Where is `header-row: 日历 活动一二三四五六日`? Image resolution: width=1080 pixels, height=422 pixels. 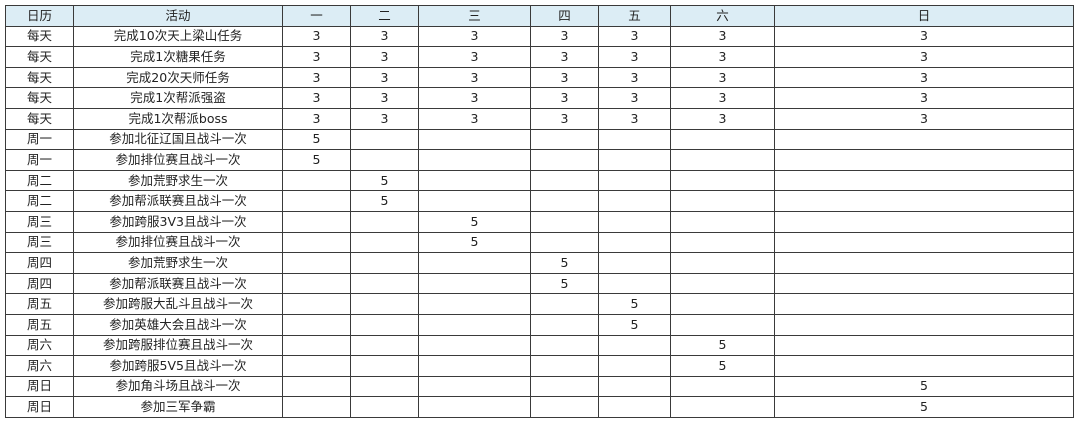 header-row: 日历 活动一二三四五六日 is located at coordinates (539, 16).